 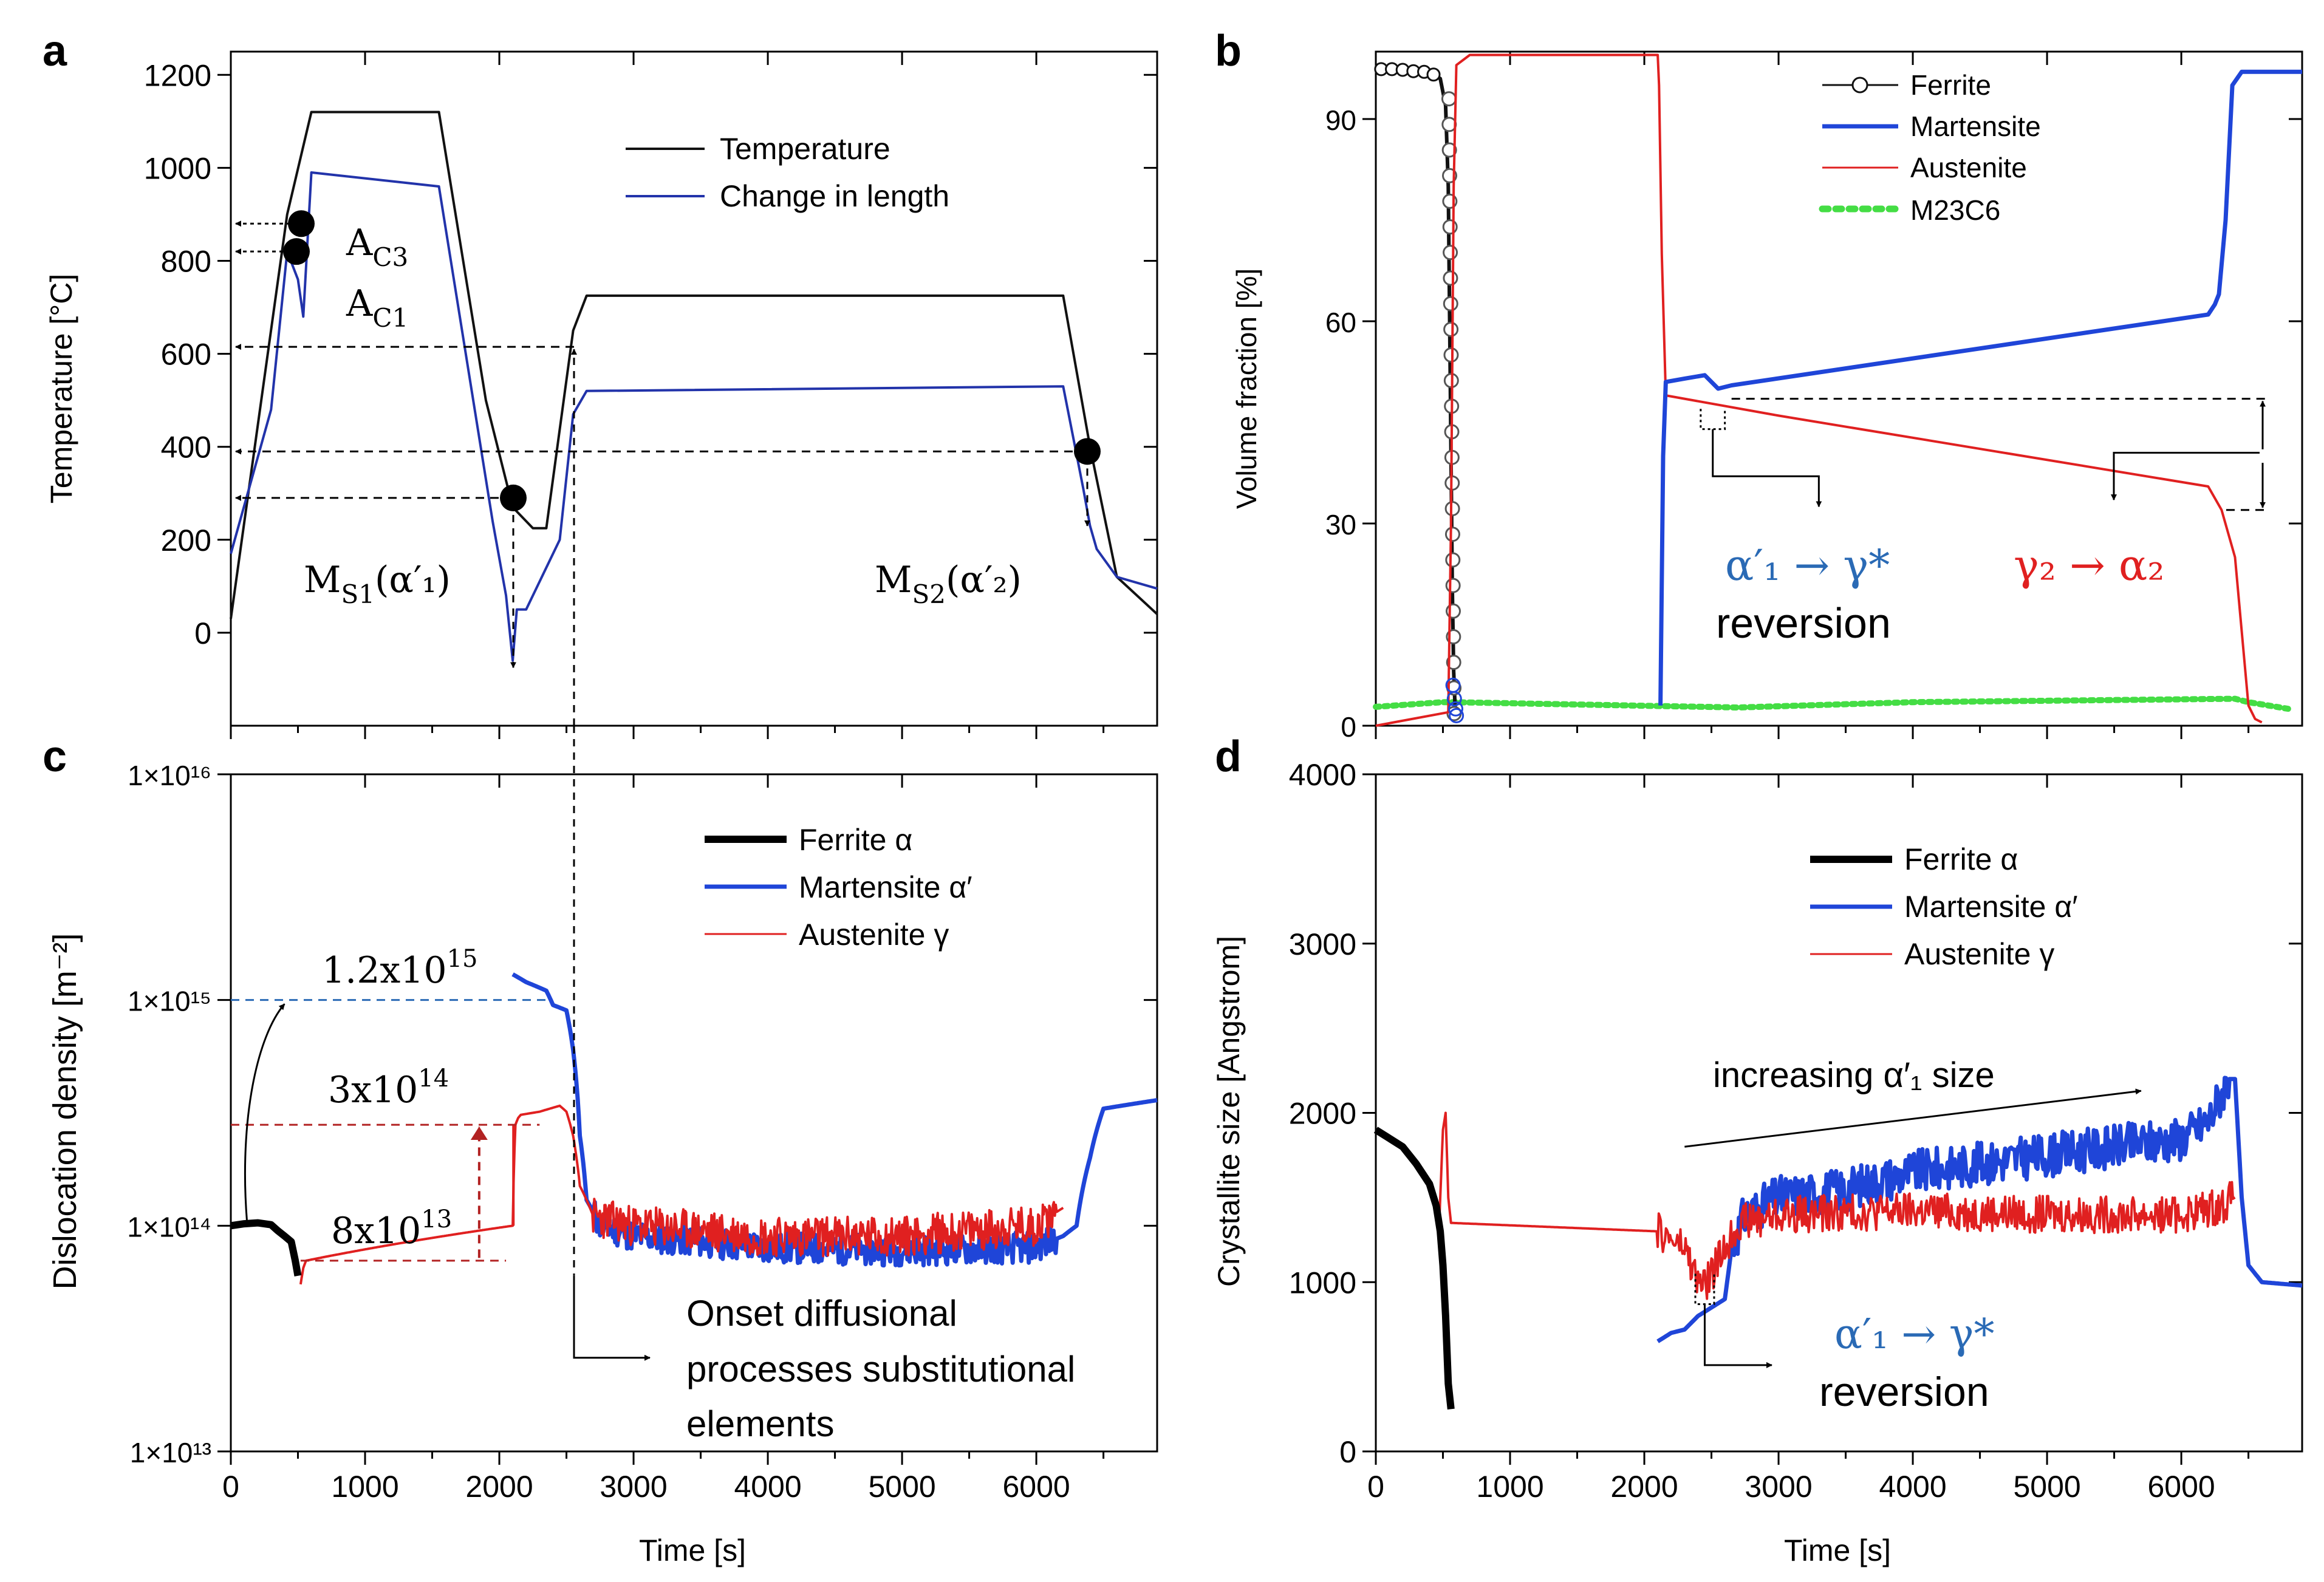 What do you see at coordinates (55, 756) in the screenshot?
I see `panel-label-c: c` at bounding box center [55, 756].